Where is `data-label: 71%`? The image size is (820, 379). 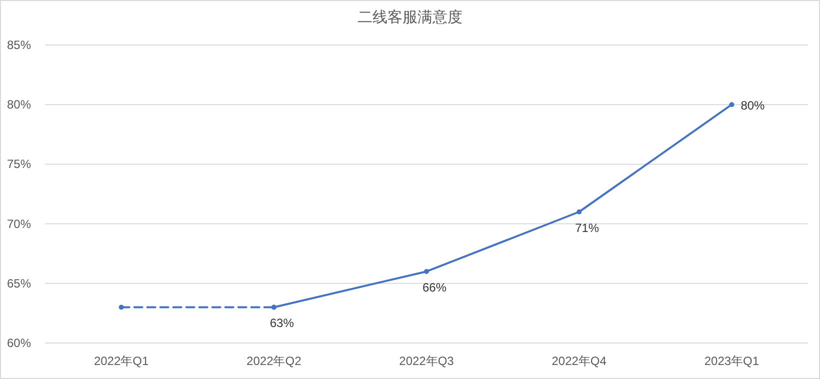 data-label: 71% is located at coordinates (587, 227).